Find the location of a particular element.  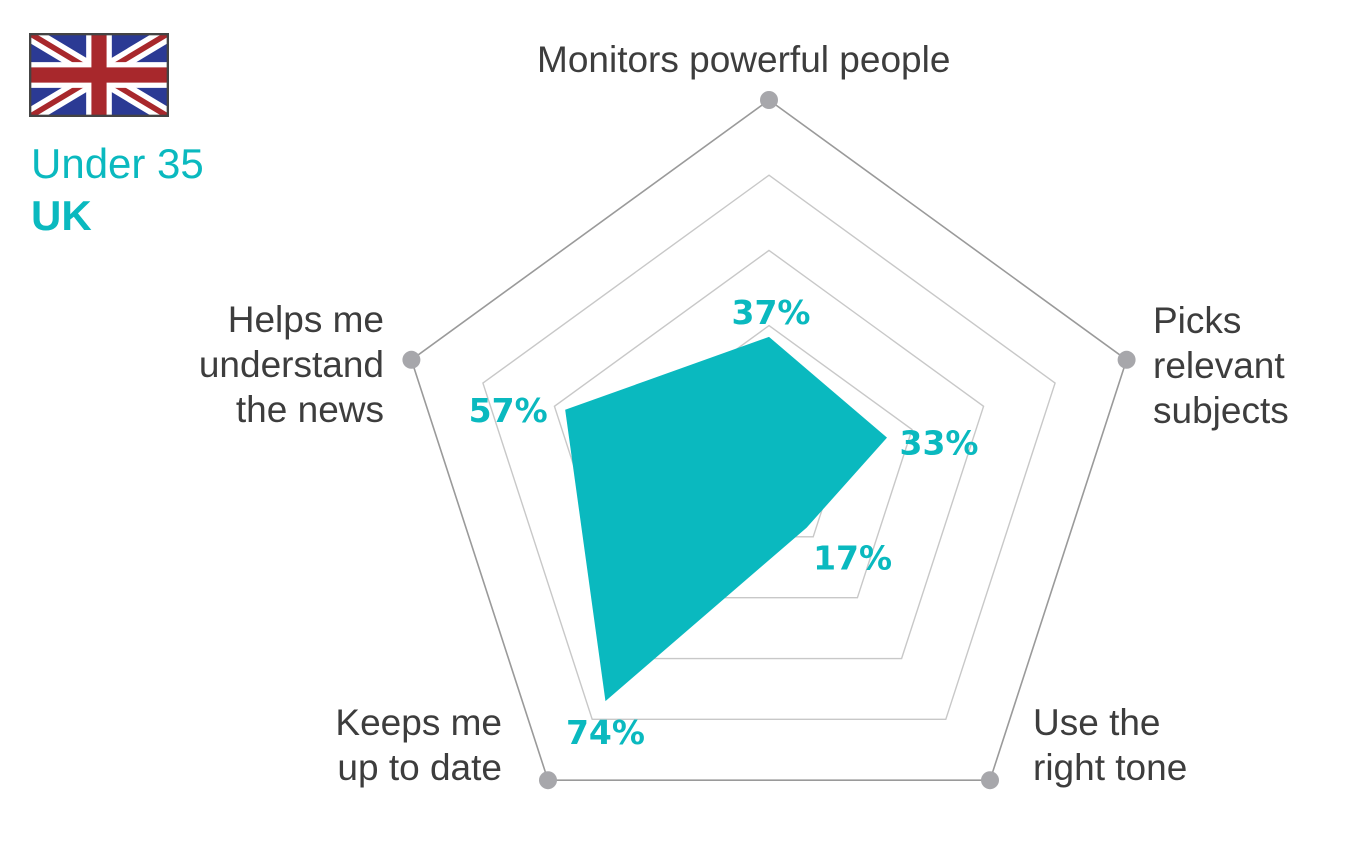

axis-label-helps: Helps me understand the news is located at coordinates (291, 364).